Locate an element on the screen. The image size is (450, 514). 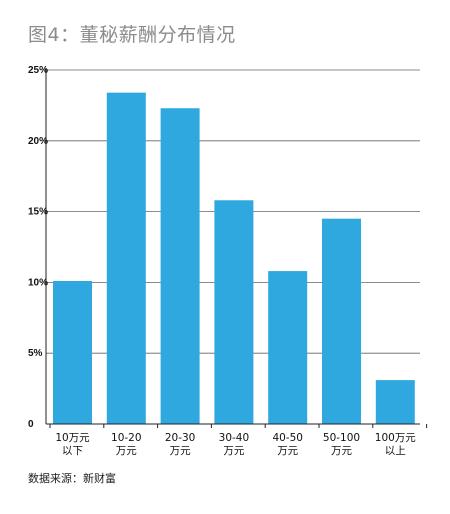
y-tick-label: 5% is located at coordinates (35, 353).